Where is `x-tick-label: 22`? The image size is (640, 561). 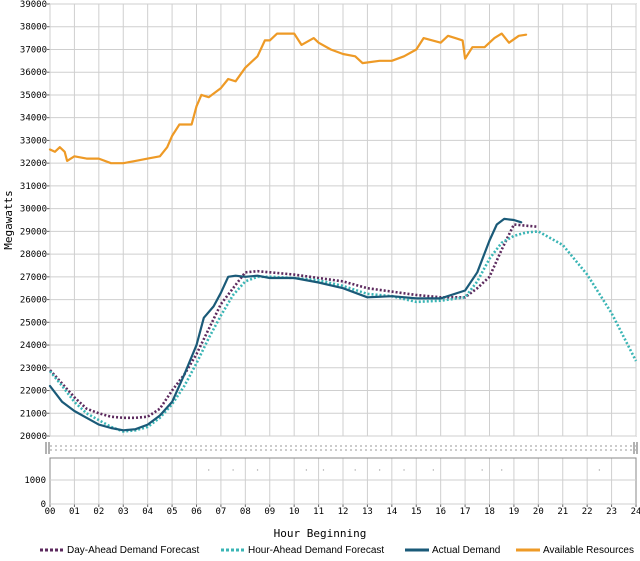
x-tick-label: 22 is located at coordinates (587, 512).